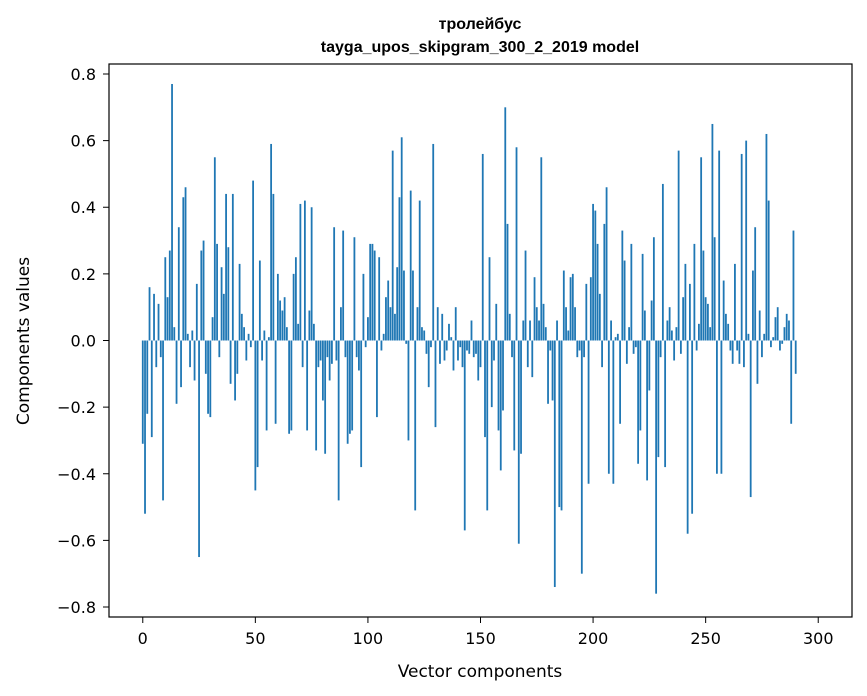  What do you see at coordinates (593, 638) in the screenshot?
I see `x-tick-label: 200` at bounding box center [593, 638].